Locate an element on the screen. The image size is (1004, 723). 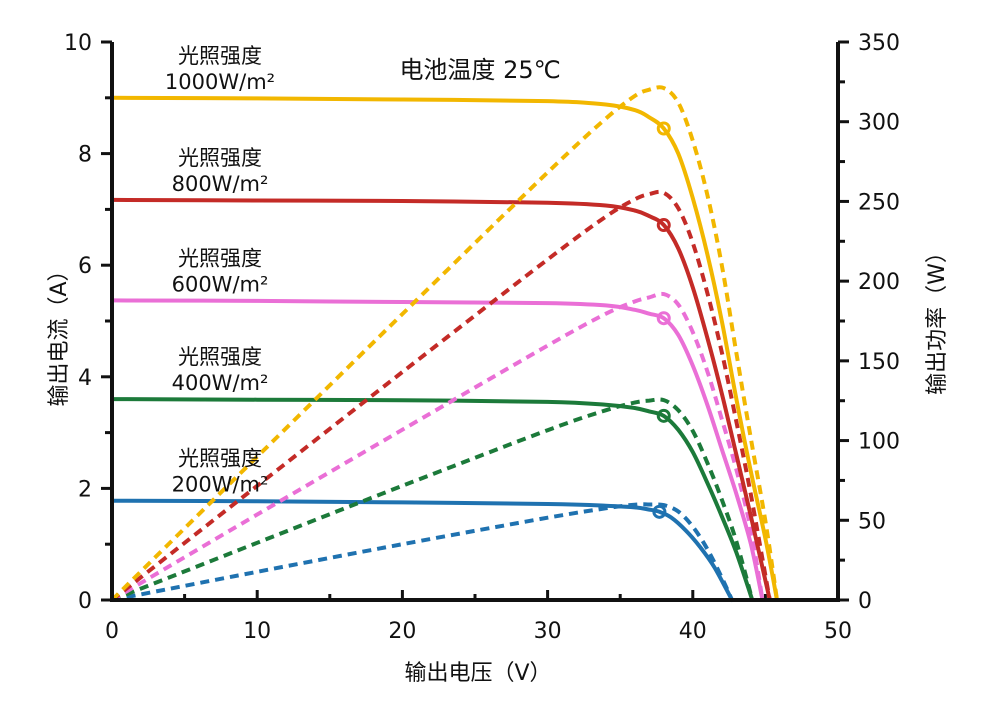
y2-tick-label: 0 is located at coordinates (865, 601).